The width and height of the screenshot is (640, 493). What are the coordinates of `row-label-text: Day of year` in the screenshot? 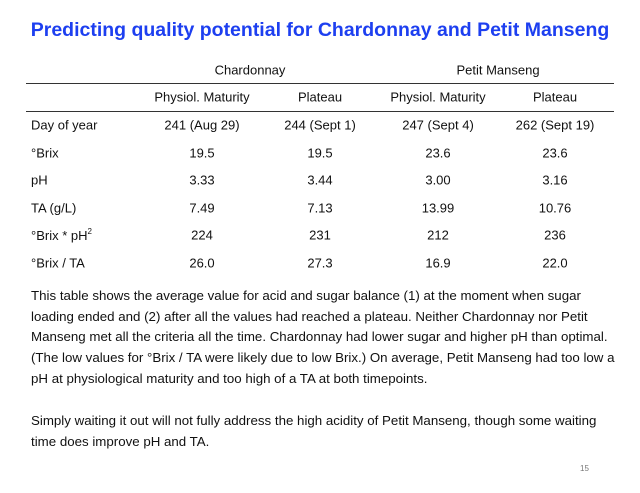 It's located at (64, 125).